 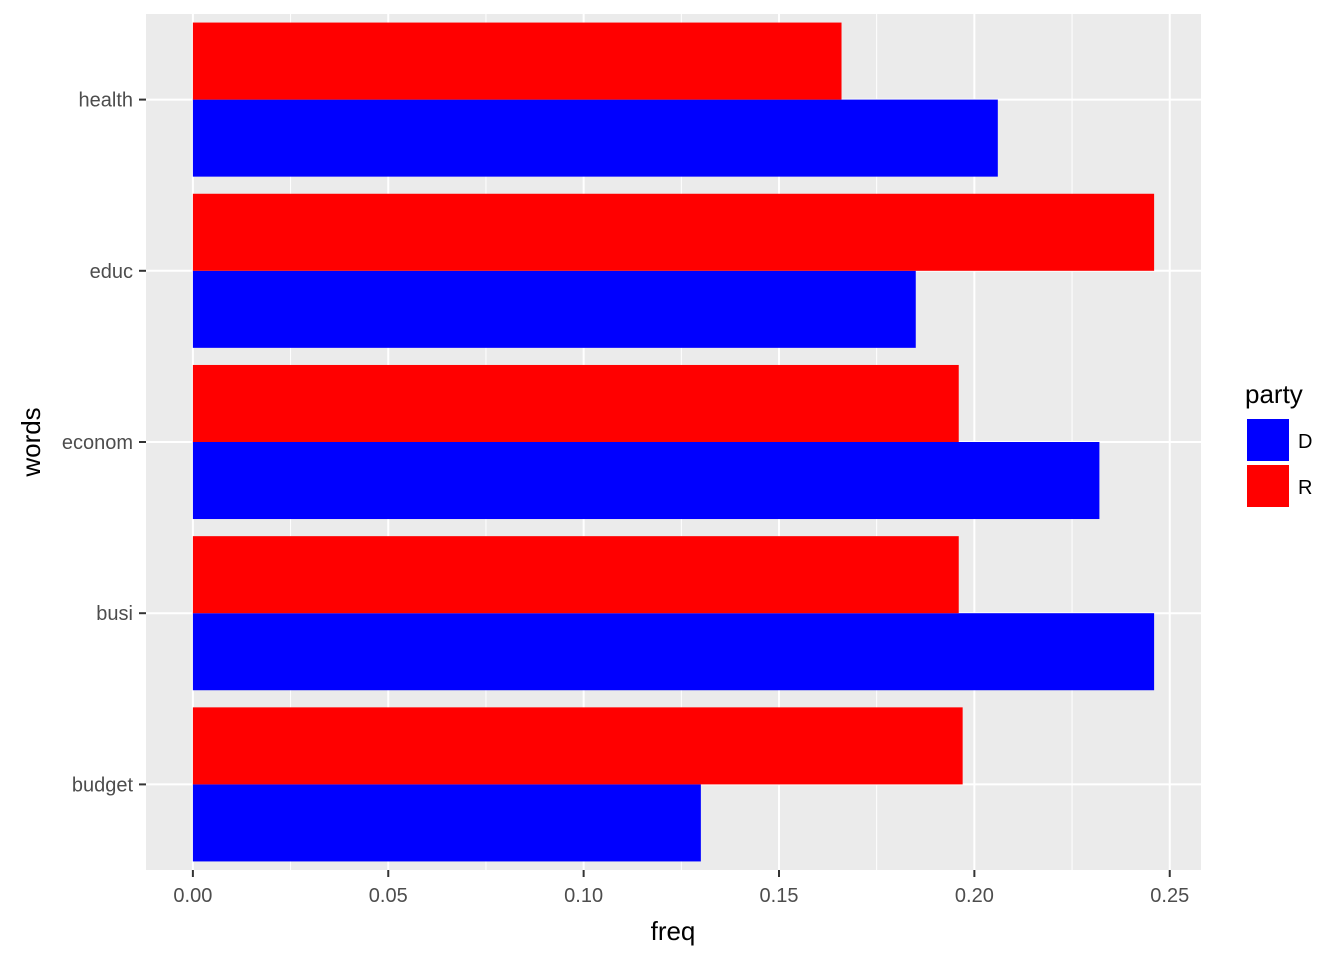 What do you see at coordinates (673, 931) in the screenshot?
I see `x-axis-title: freq` at bounding box center [673, 931].